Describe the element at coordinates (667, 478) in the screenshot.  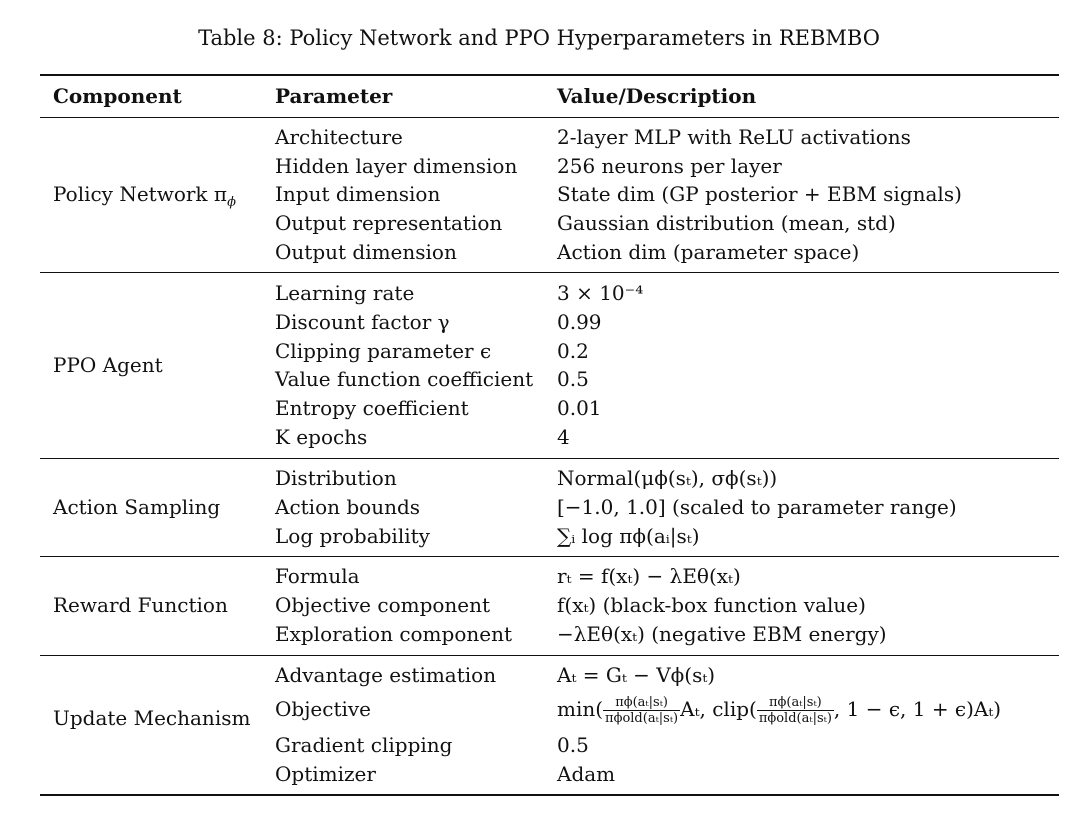
I see `value-cell: Normal(μϕ(sₜ), σϕ(sₜ))` at that location.